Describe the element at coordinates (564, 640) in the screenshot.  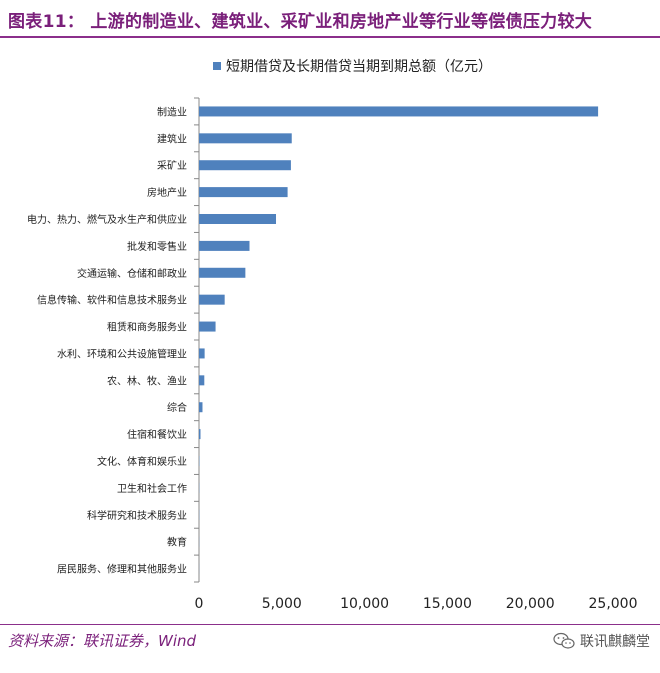
I see `wechat-icon` at that location.